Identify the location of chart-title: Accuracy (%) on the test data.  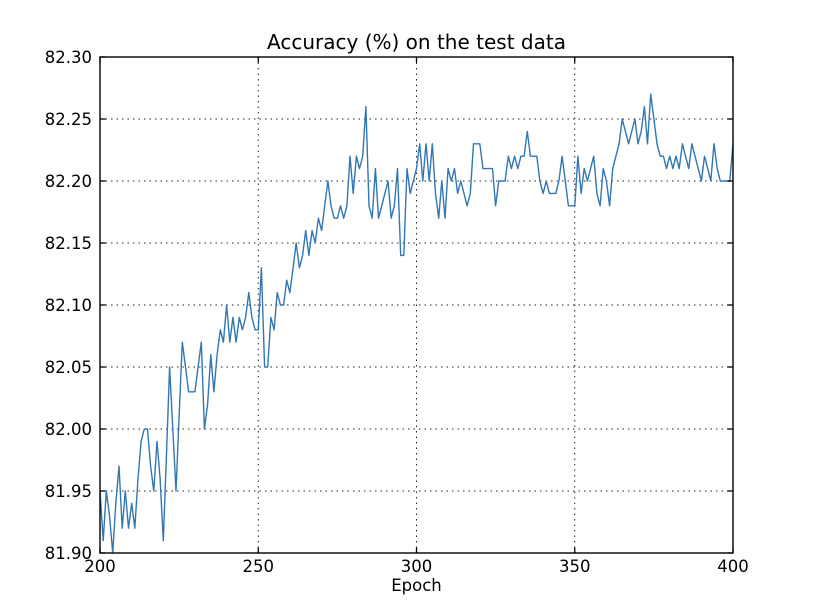
(416, 42).